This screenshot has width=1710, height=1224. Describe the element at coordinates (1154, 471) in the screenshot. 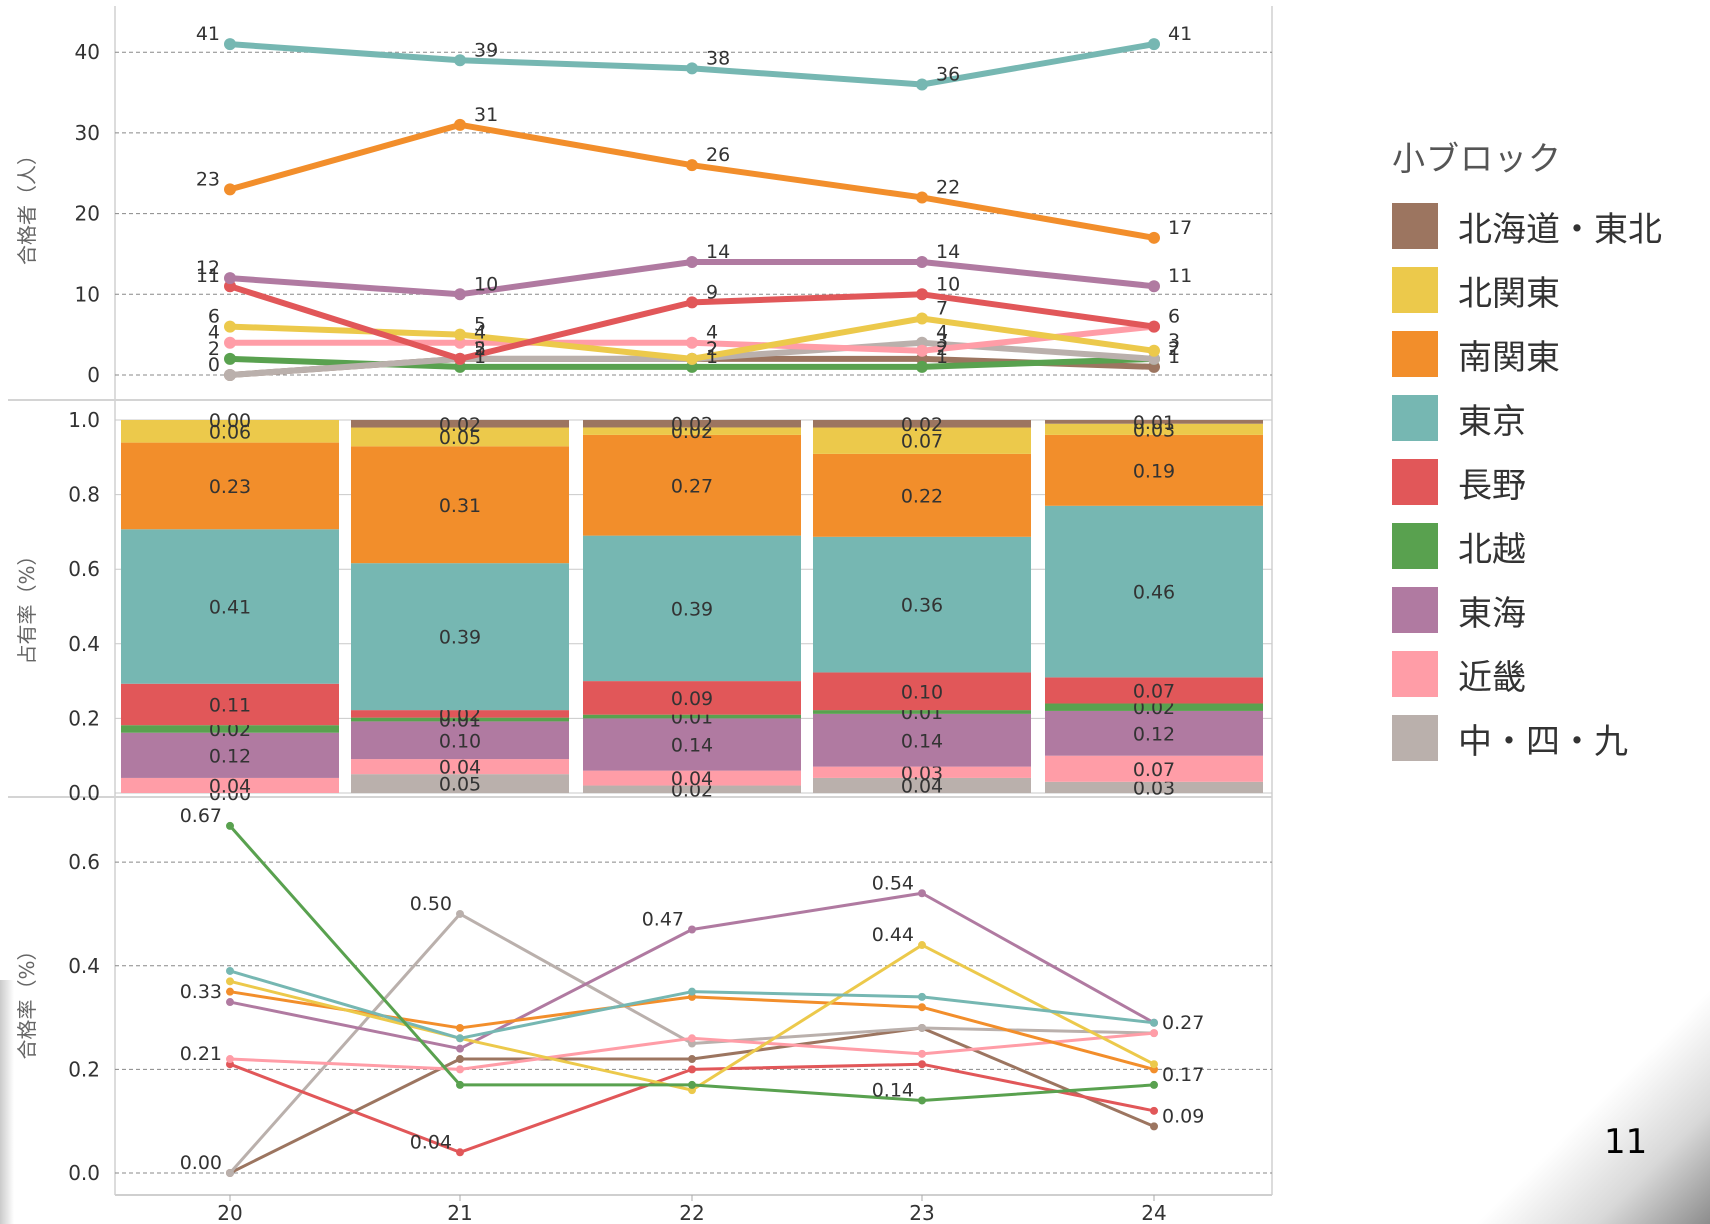

I see `bar-label-minami_kanto: 0.19` at that location.